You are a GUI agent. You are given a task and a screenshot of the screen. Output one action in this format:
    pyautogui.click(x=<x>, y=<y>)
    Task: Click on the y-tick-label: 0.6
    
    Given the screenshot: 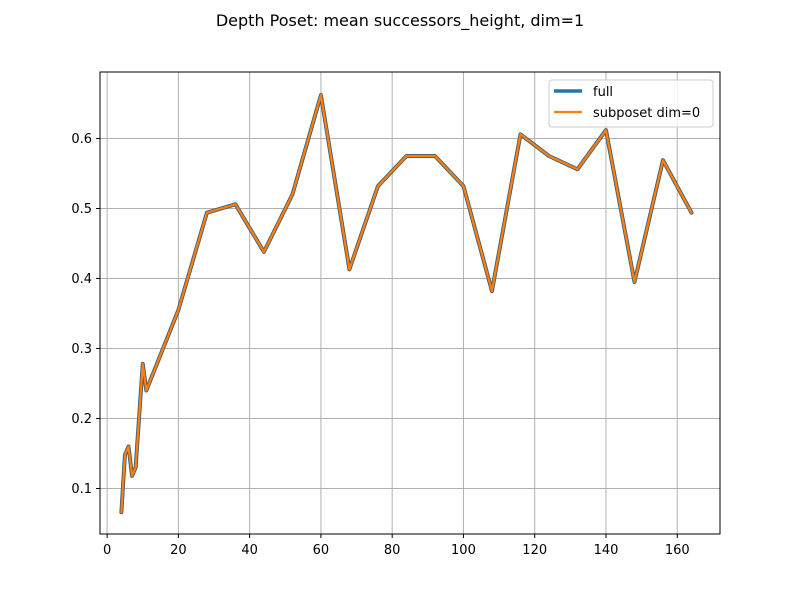 What is the action you would take?
    pyautogui.click(x=81, y=139)
    